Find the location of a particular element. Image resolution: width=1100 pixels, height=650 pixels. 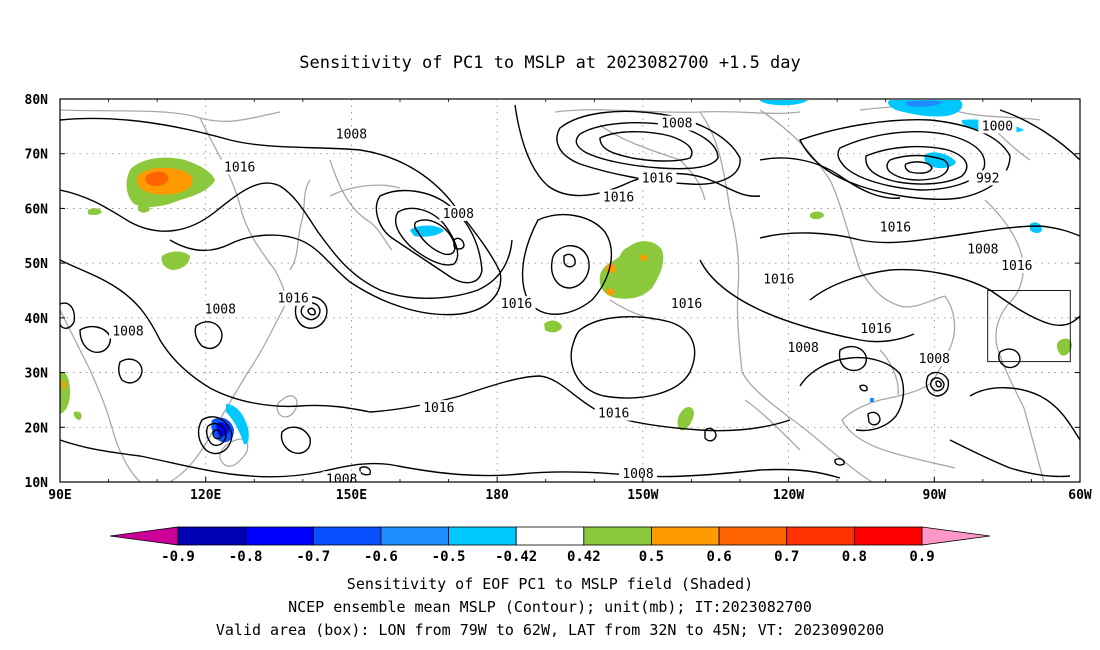

lat-tick-label: 60N is located at coordinates (37, 209).